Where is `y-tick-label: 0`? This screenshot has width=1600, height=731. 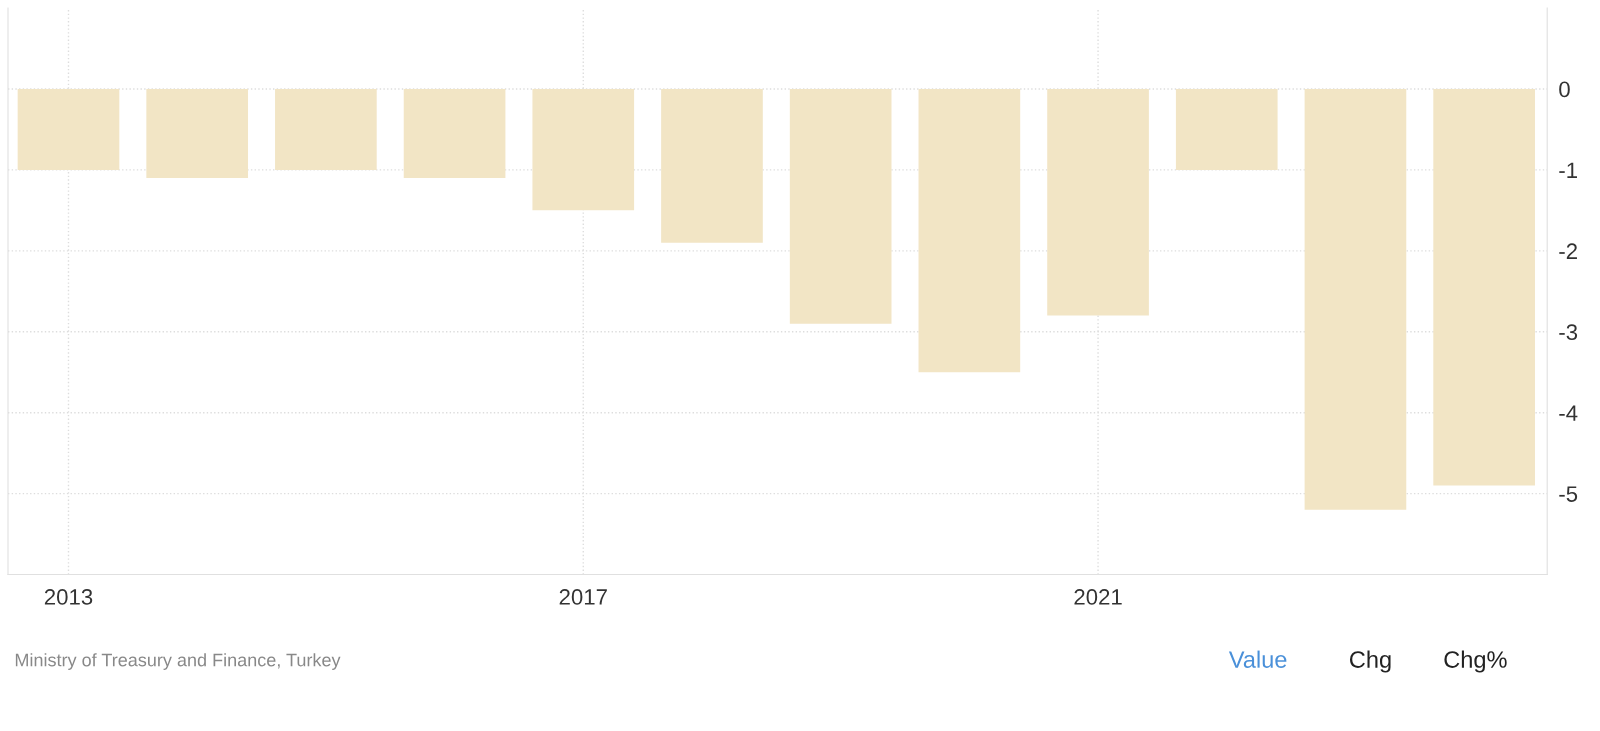
y-tick-label: 0 is located at coordinates (1564, 89).